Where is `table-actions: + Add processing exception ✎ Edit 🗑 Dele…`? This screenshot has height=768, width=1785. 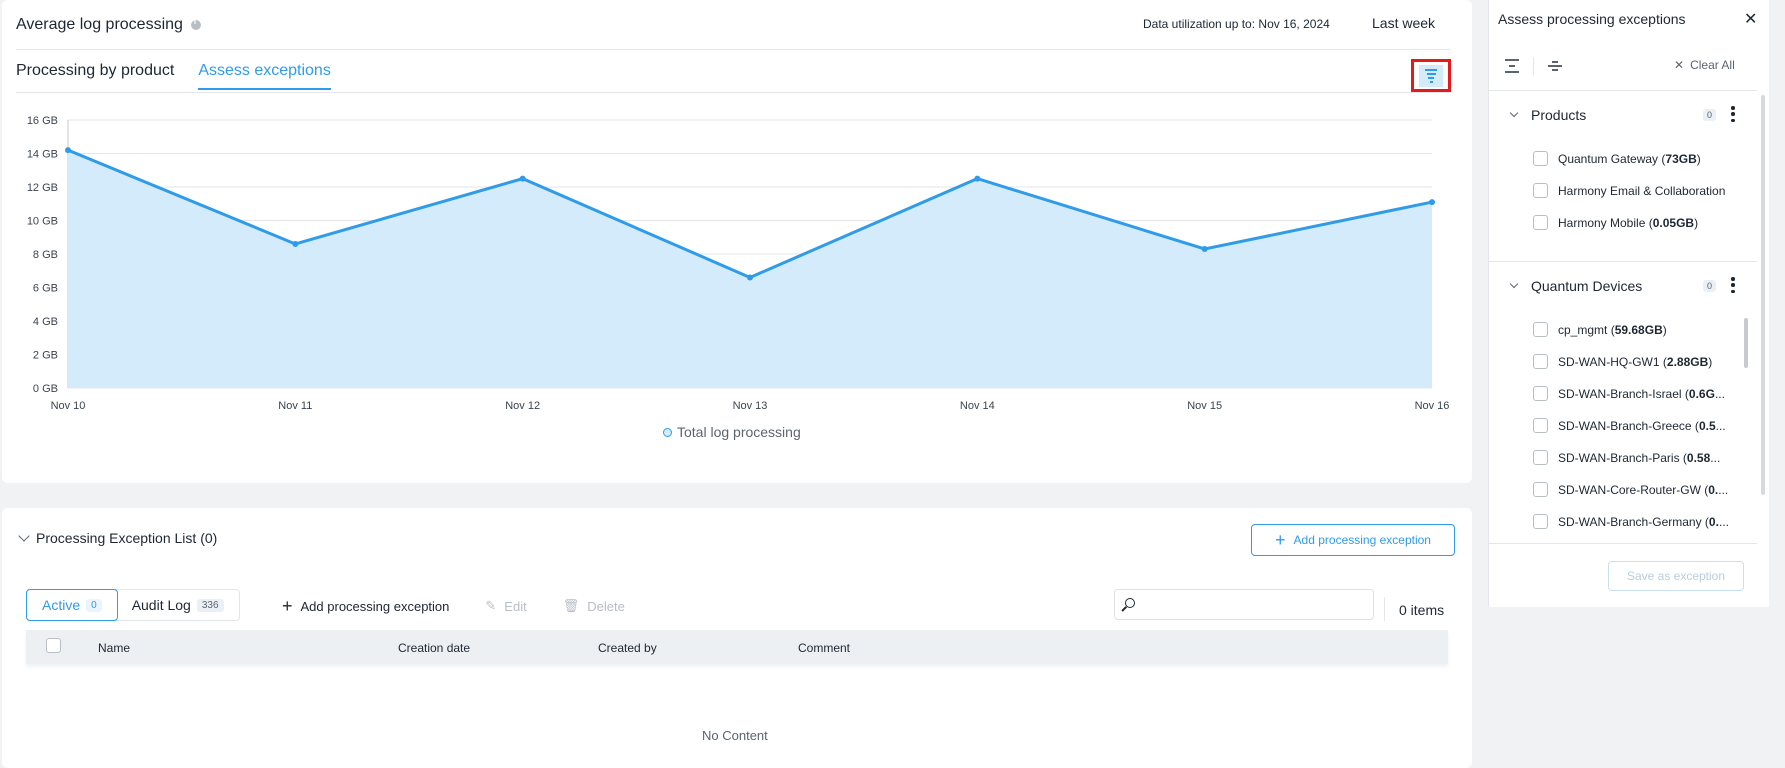 table-actions: + Add processing exception ✎ Edit 🗑 Dele… is located at coordinates (453, 606).